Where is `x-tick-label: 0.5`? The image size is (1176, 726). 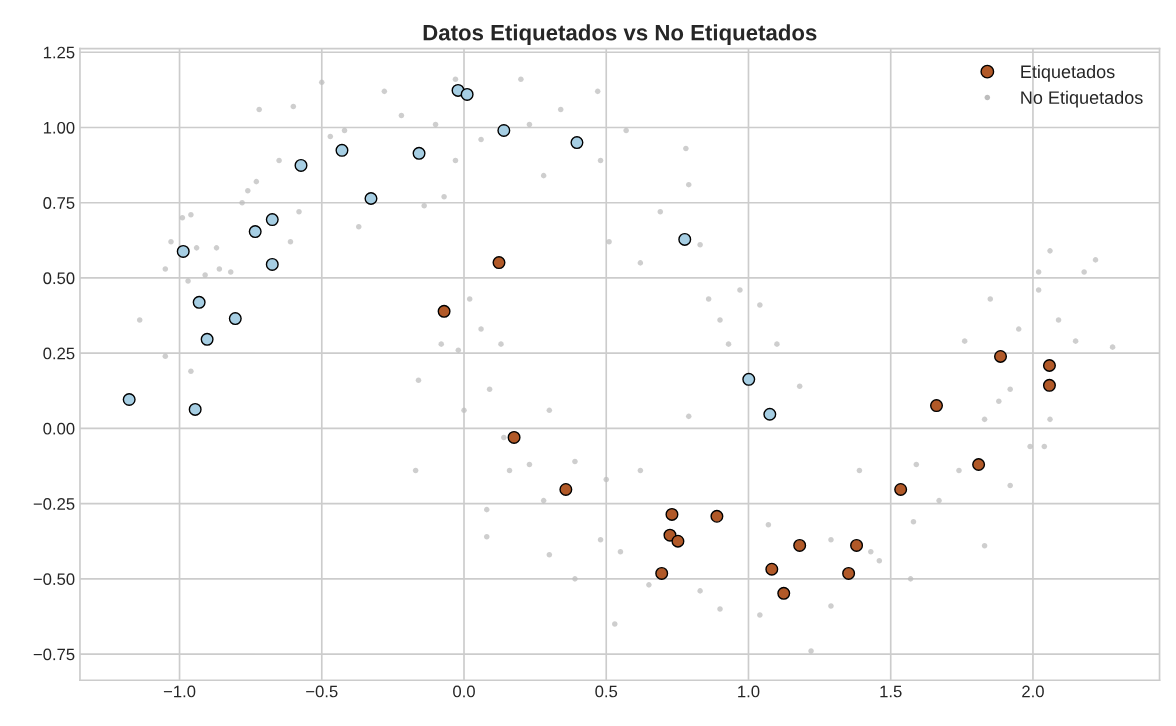 x-tick-label: 0.5 is located at coordinates (606, 691).